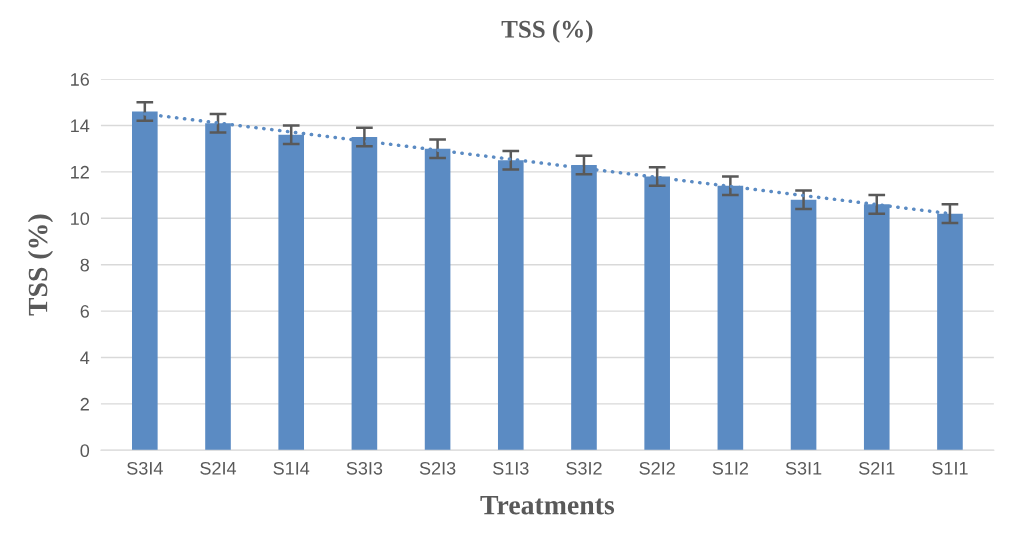 This screenshot has width=1009, height=538. What do you see at coordinates (145, 468) in the screenshot?
I see `x-tick-label: S3I4` at bounding box center [145, 468].